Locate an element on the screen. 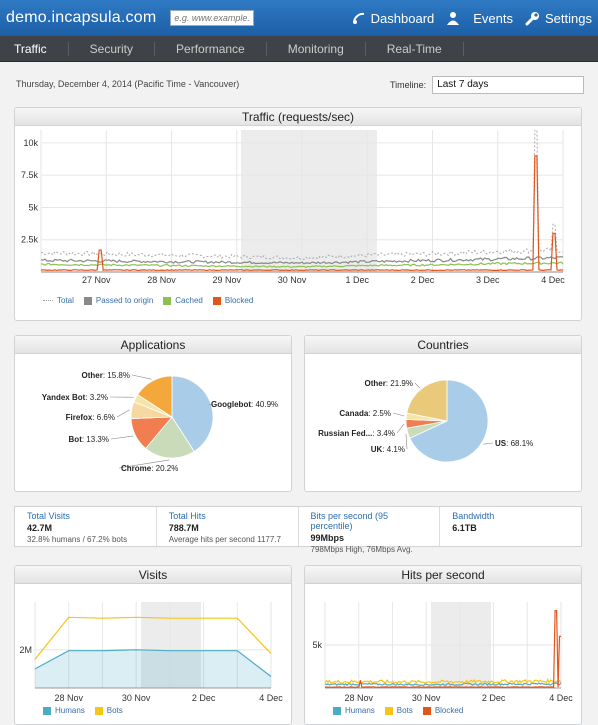 The height and width of the screenshot is (725, 598). stat-value: 788.7M is located at coordinates (227, 528).